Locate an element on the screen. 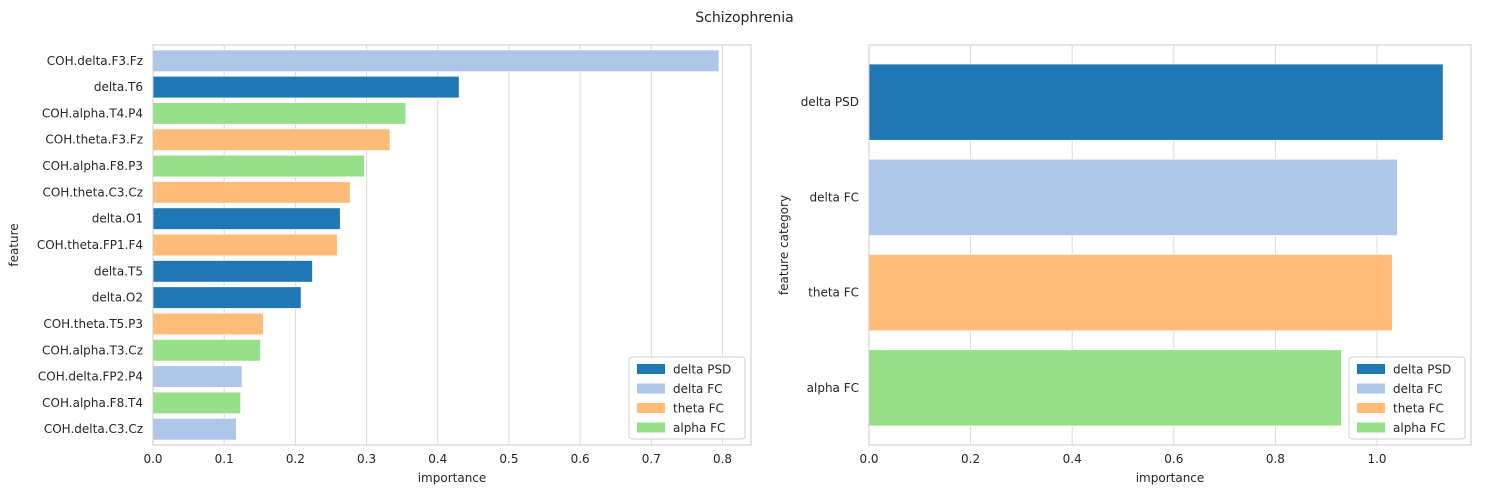 The image size is (1489, 495). bar-delta-o2 is located at coordinates (227, 297).